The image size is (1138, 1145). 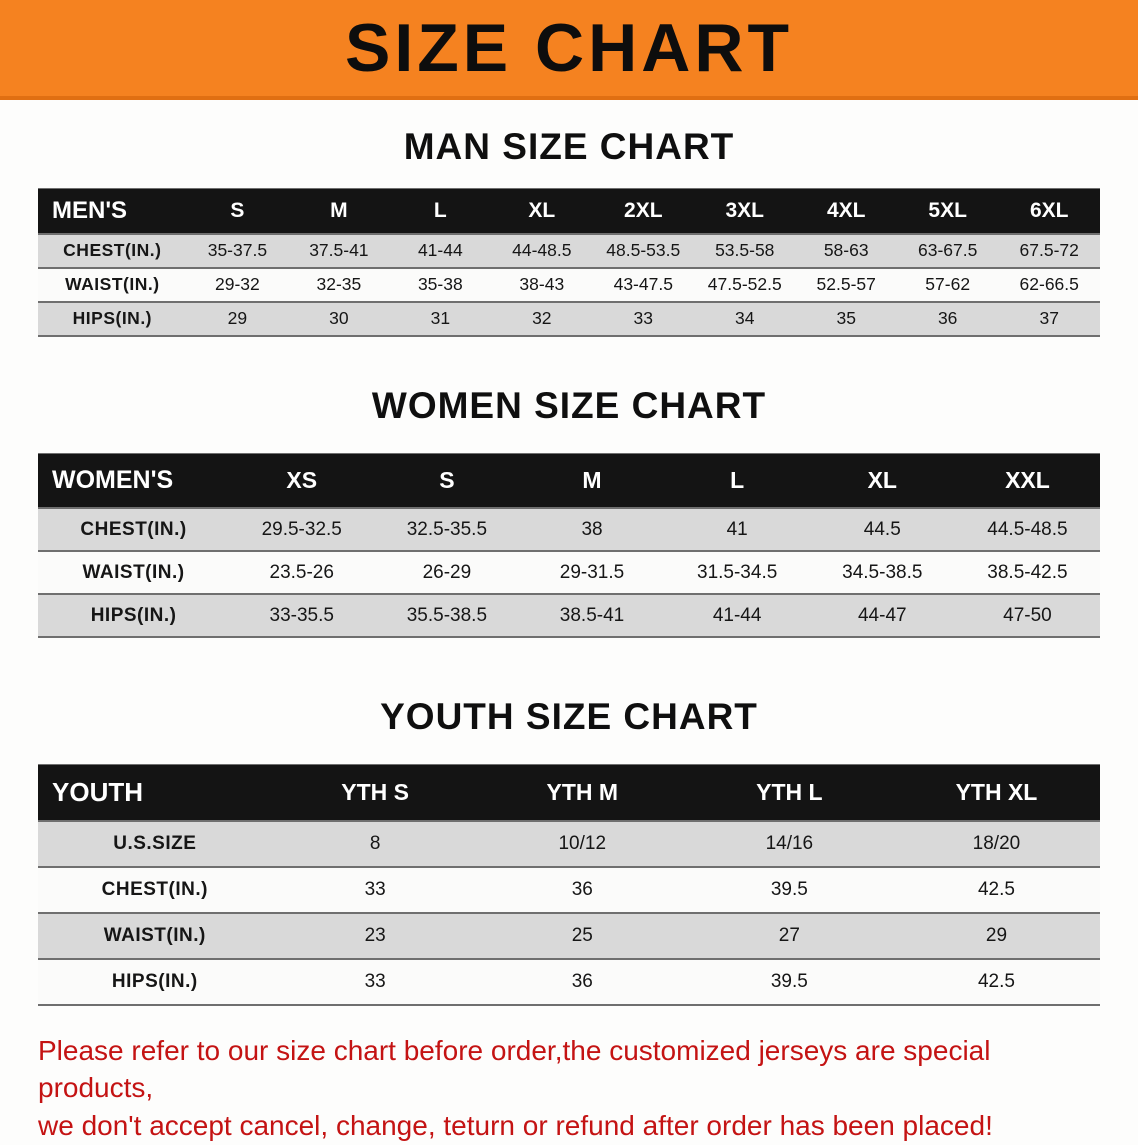 What do you see at coordinates (846, 211) in the screenshot?
I see `men-size-column-header: 4XL` at bounding box center [846, 211].